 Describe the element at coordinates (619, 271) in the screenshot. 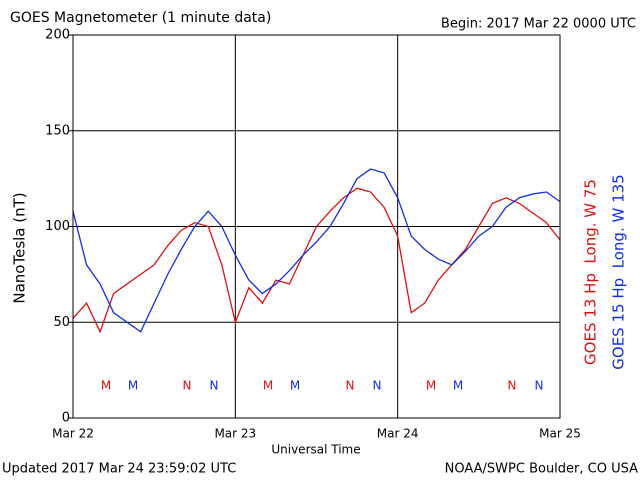

I see `legend-entry: GOES 15 Hp Long. W 135` at that location.